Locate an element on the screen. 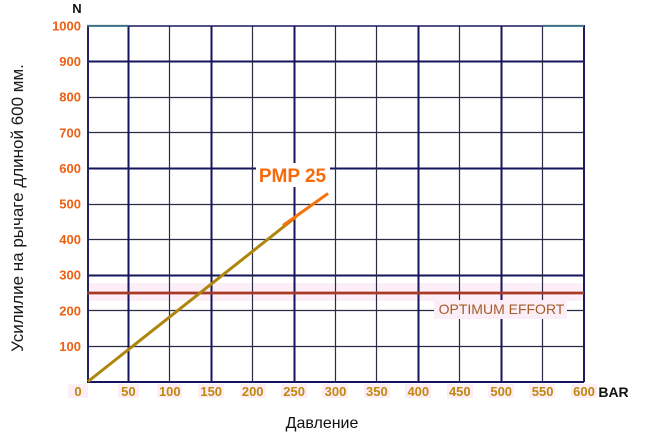 Image resolution: width=652 pixels, height=440 pixels. svg-text: BAR is located at coordinates (613, 392).